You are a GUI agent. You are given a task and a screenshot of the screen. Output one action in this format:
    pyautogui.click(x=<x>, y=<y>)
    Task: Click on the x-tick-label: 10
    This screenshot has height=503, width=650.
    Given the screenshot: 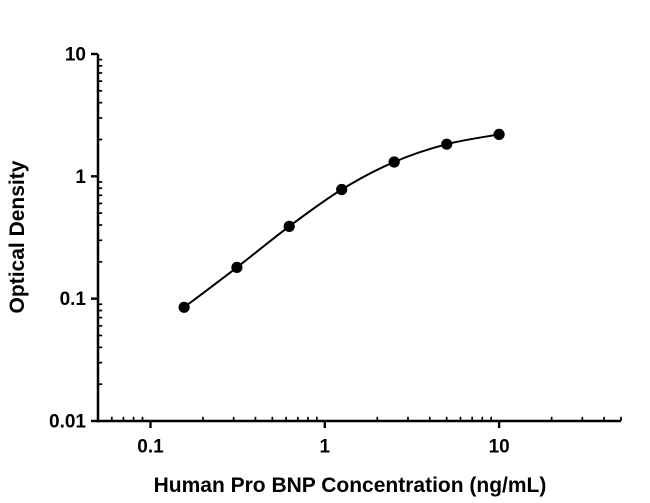 What is the action you would take?
    pyautogui.click(x=499, y=447)
    